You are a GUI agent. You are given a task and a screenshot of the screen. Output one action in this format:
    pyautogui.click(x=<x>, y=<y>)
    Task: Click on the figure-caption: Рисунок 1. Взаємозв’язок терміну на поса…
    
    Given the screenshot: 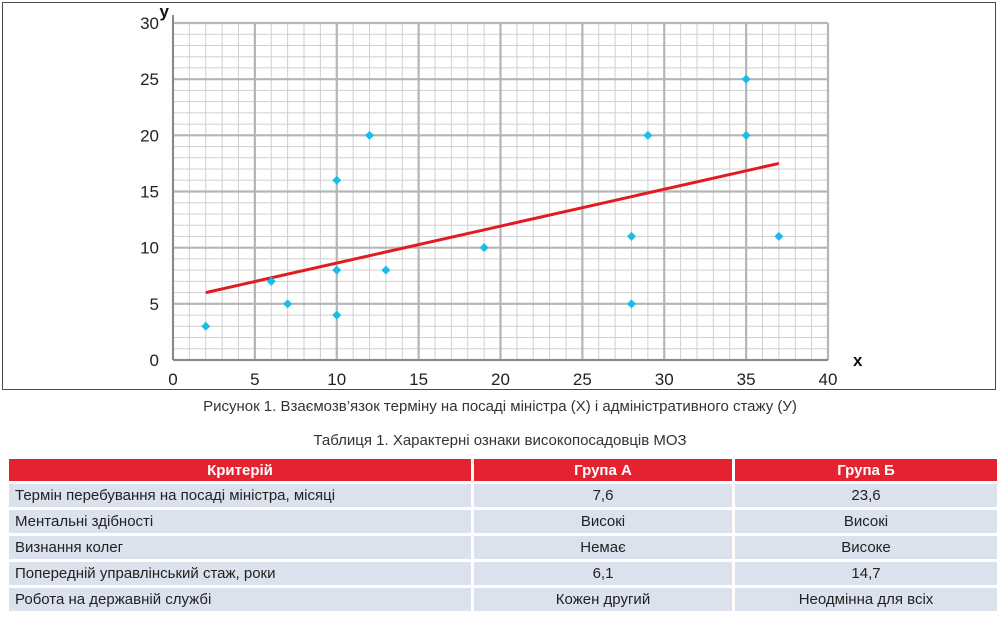 What is the action you would take?
    pyautogui.click(x=500, y=406)
    